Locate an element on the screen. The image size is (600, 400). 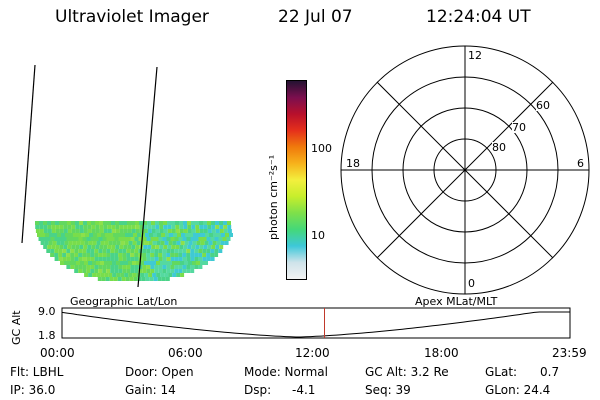
timeline-y-axis-label: GC Alt is located at coordinates (16, 327).